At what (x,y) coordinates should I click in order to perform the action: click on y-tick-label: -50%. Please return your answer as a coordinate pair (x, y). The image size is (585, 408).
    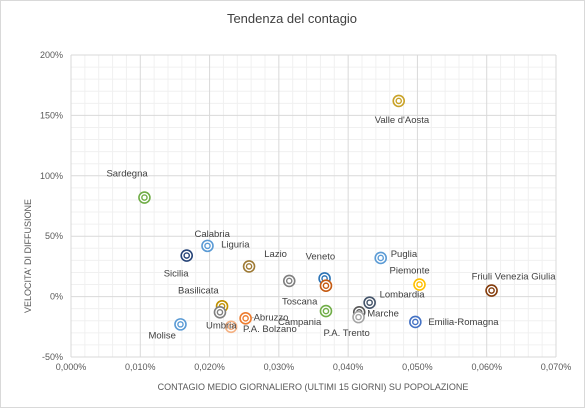
    Looking at the image, I should click on (52, 357).